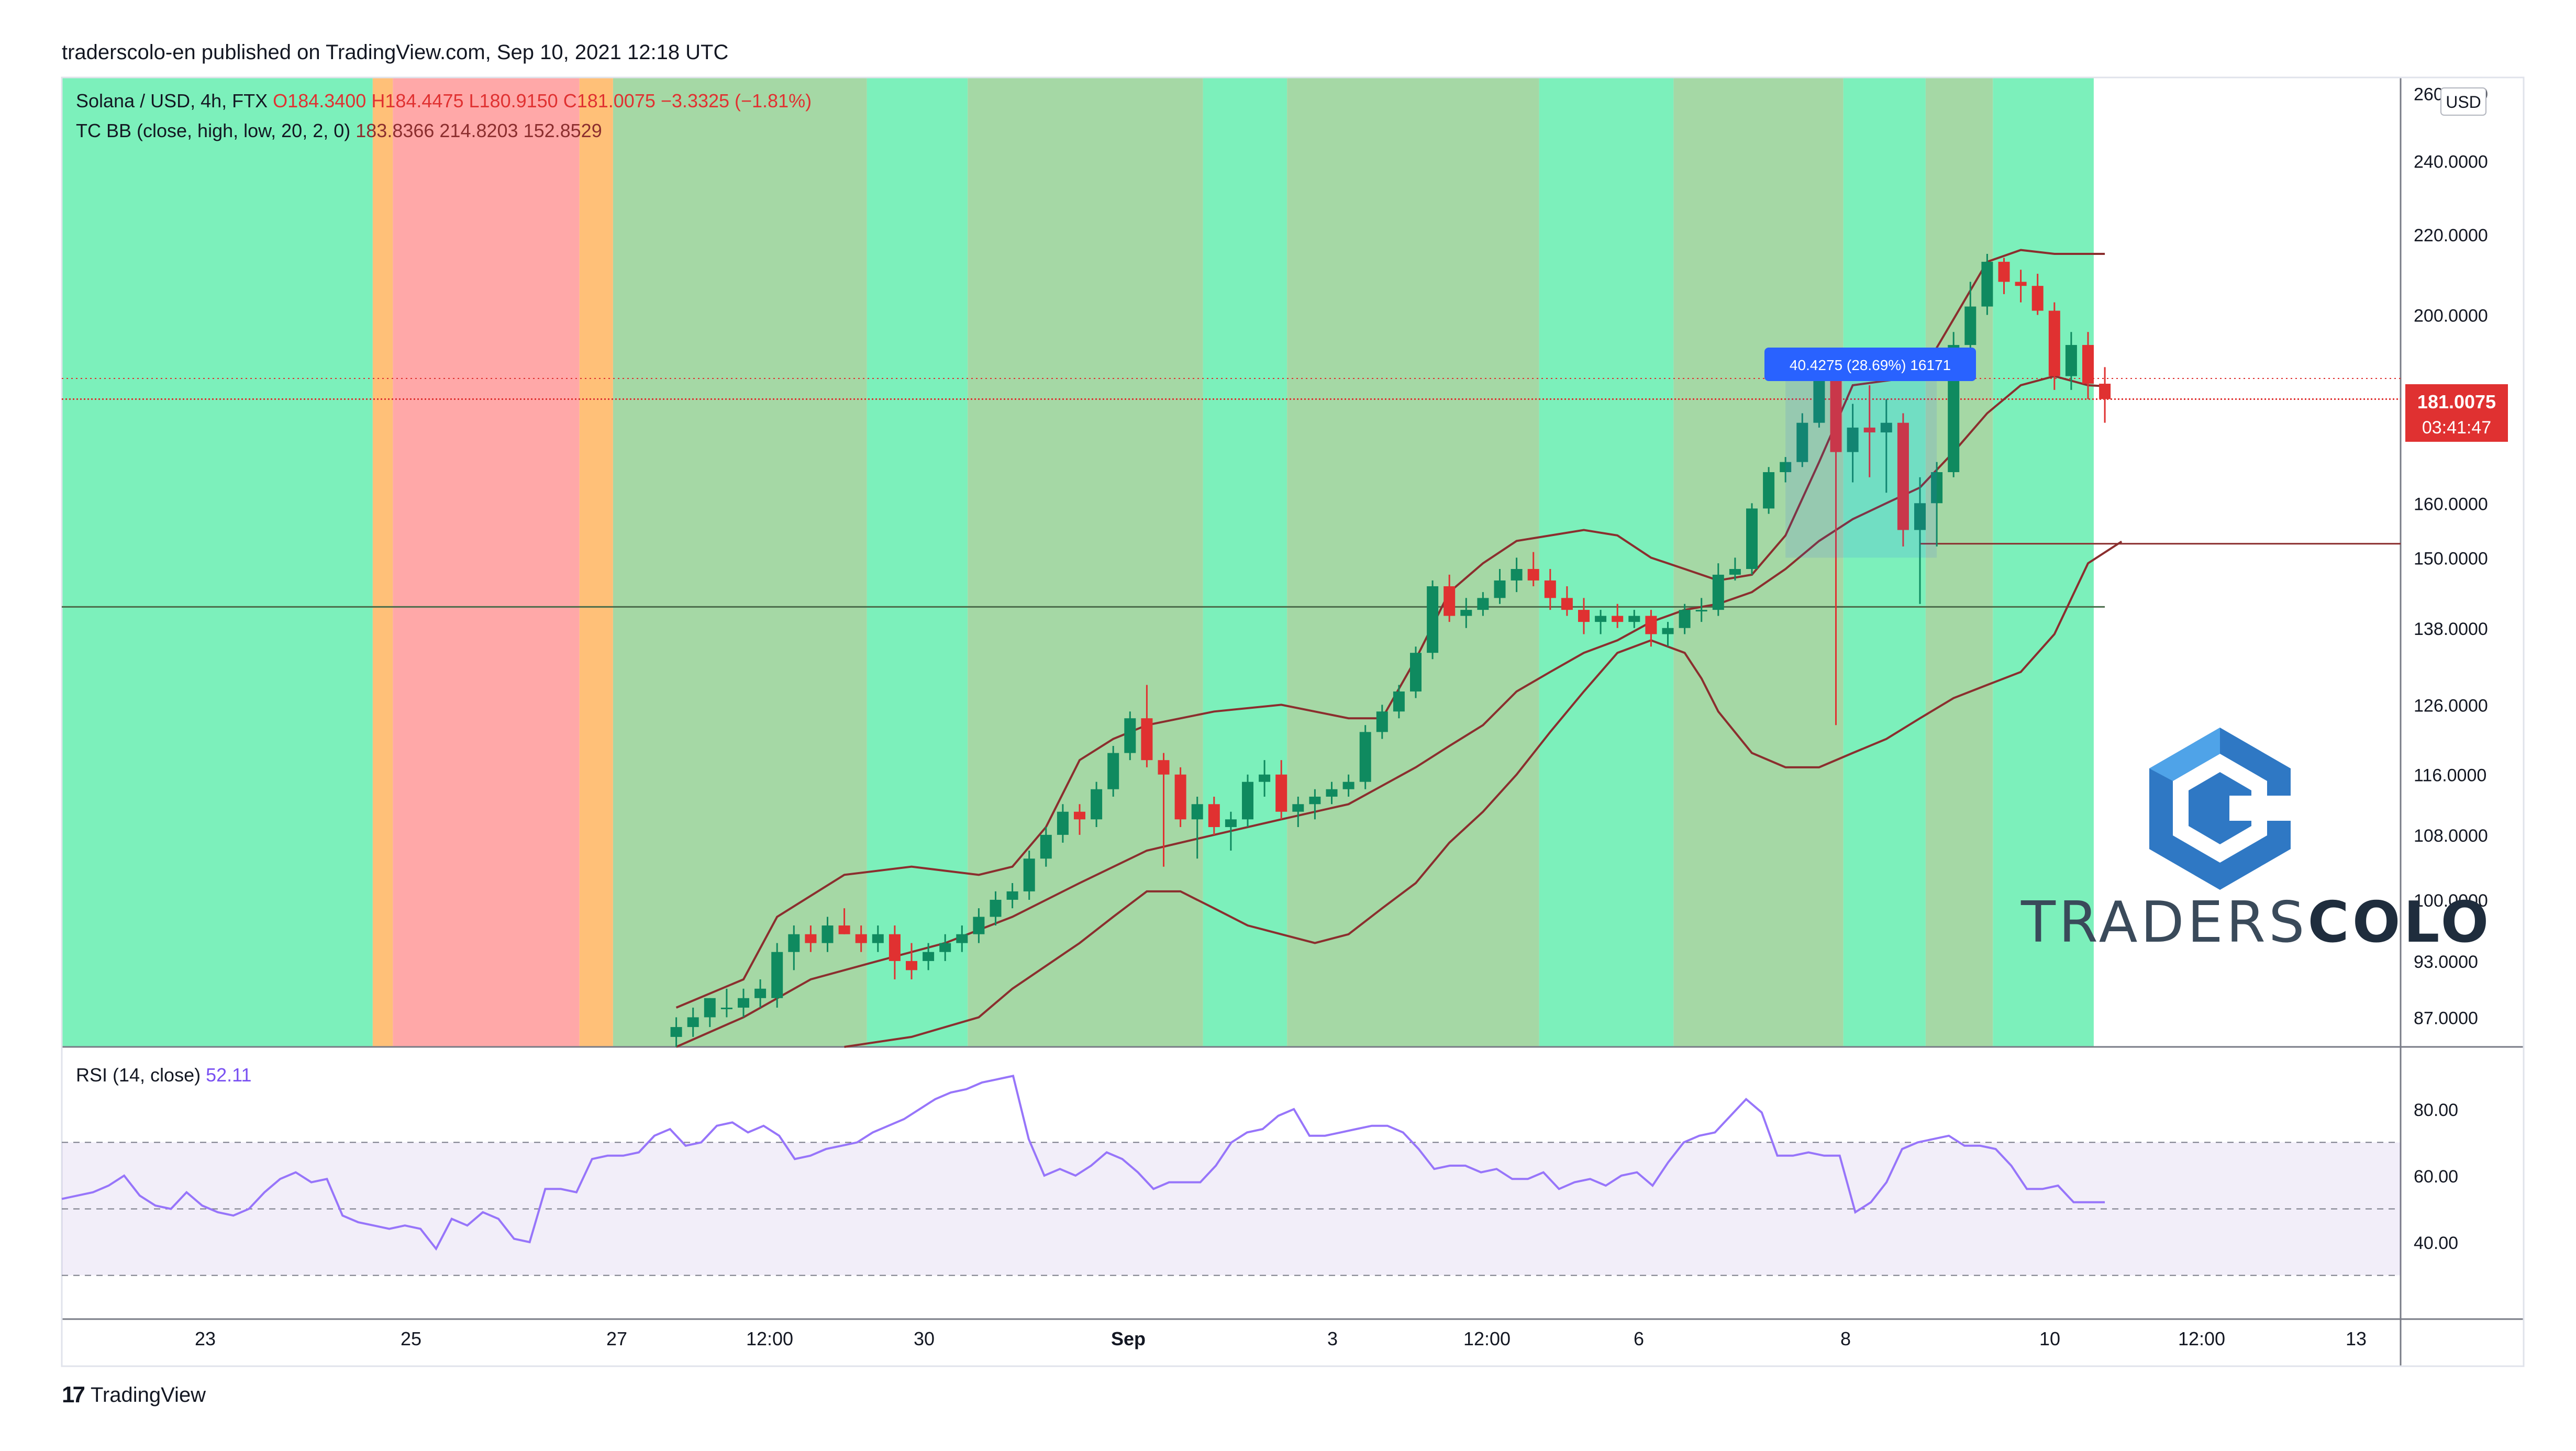 Image resolution: width=2576 pixels, height=1451 pixels. I want to click on time-axis-label: 3, so click(1332, 1339).